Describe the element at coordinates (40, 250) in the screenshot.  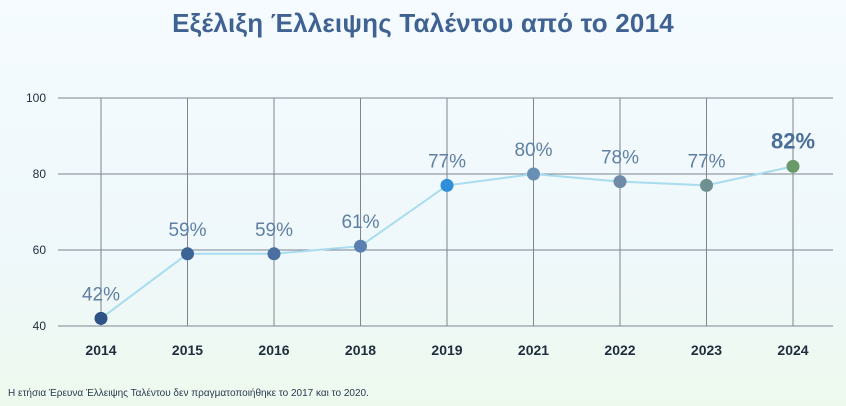
I see `y-tick-label: 60` at that location.